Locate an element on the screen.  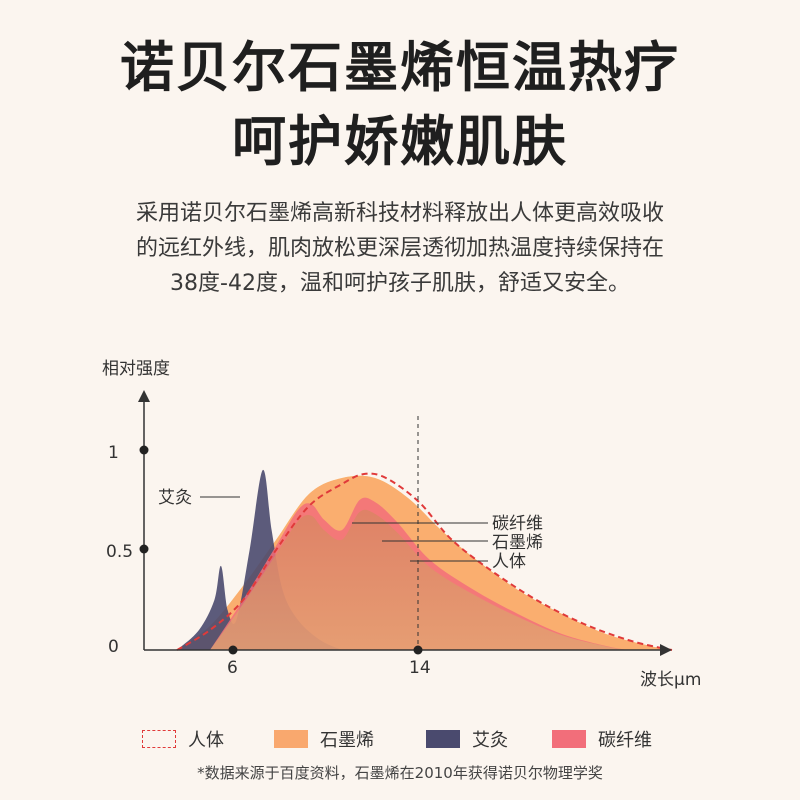
y-tick-label-1: 1 is located at coordinates (113, 453).